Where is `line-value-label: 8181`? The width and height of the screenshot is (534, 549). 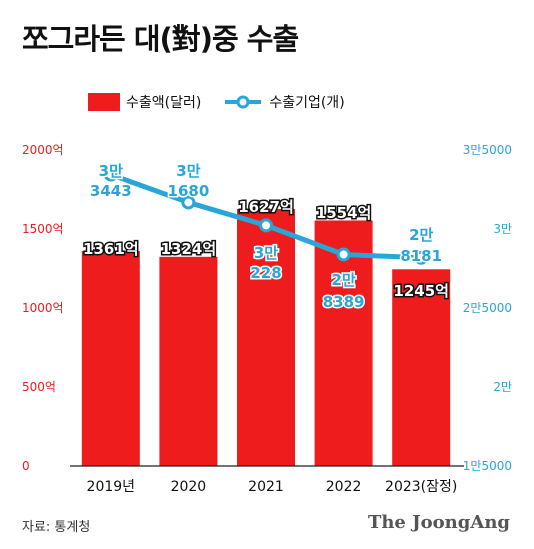 line-value-label: 8181 is located at coordinates (421, 256).